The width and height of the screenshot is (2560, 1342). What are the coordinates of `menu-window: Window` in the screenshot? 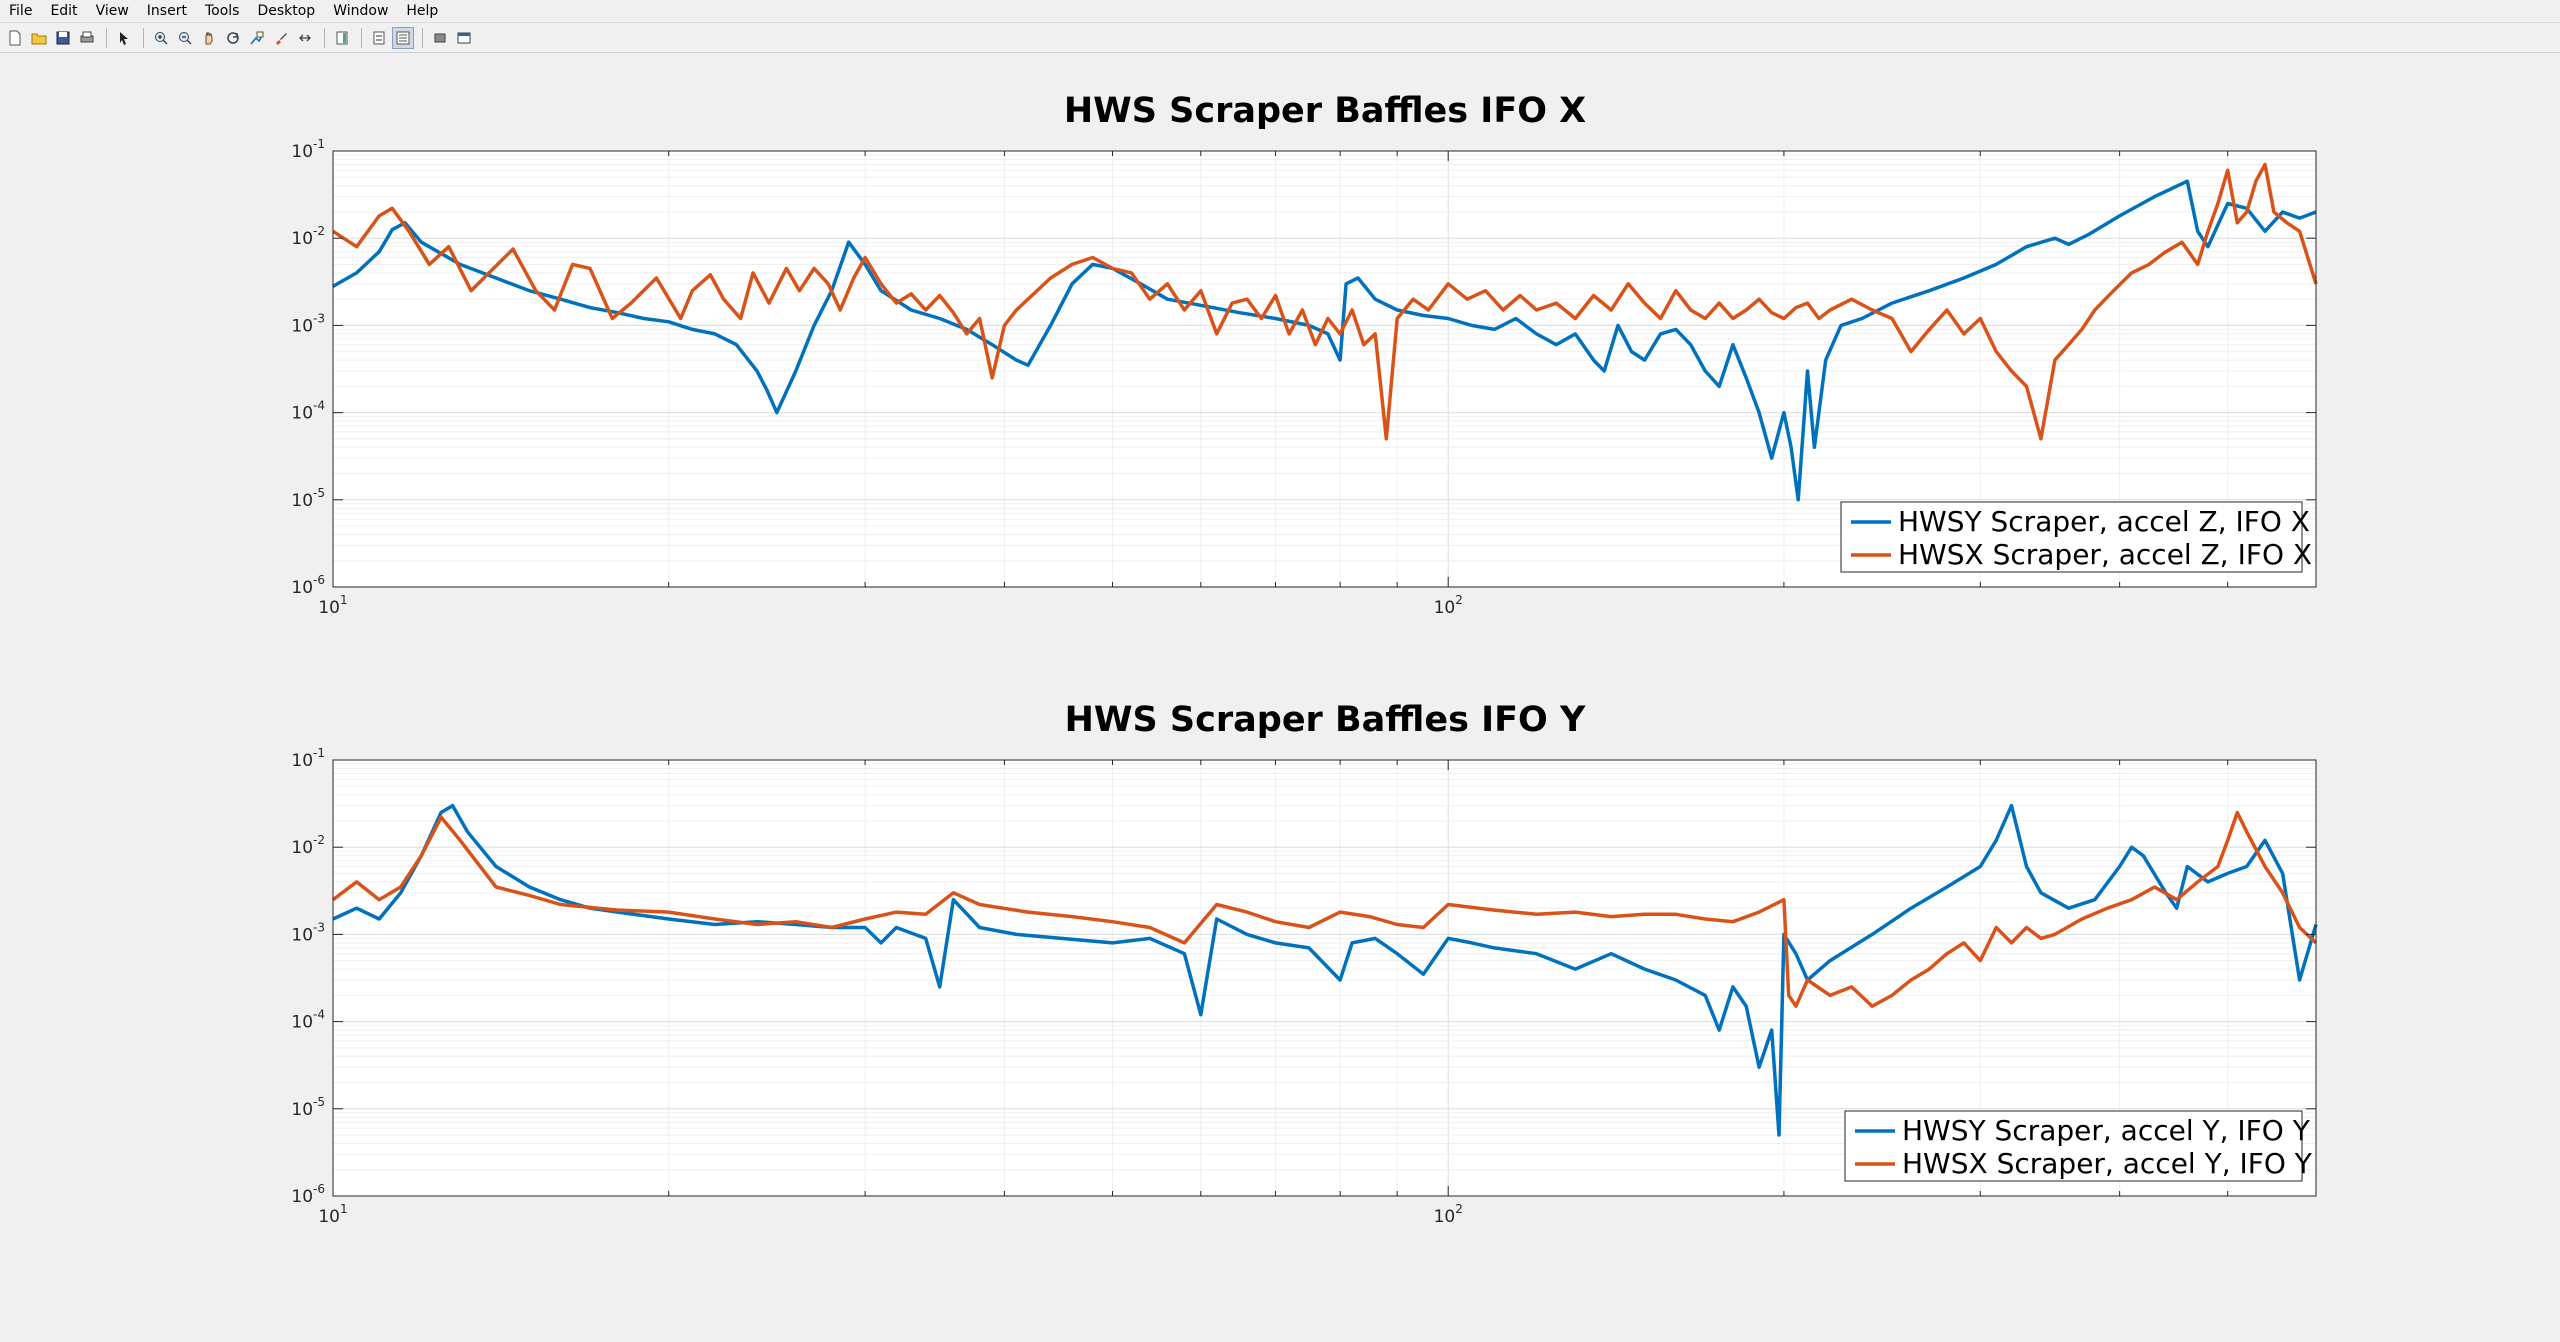 It's located at (361, 11).